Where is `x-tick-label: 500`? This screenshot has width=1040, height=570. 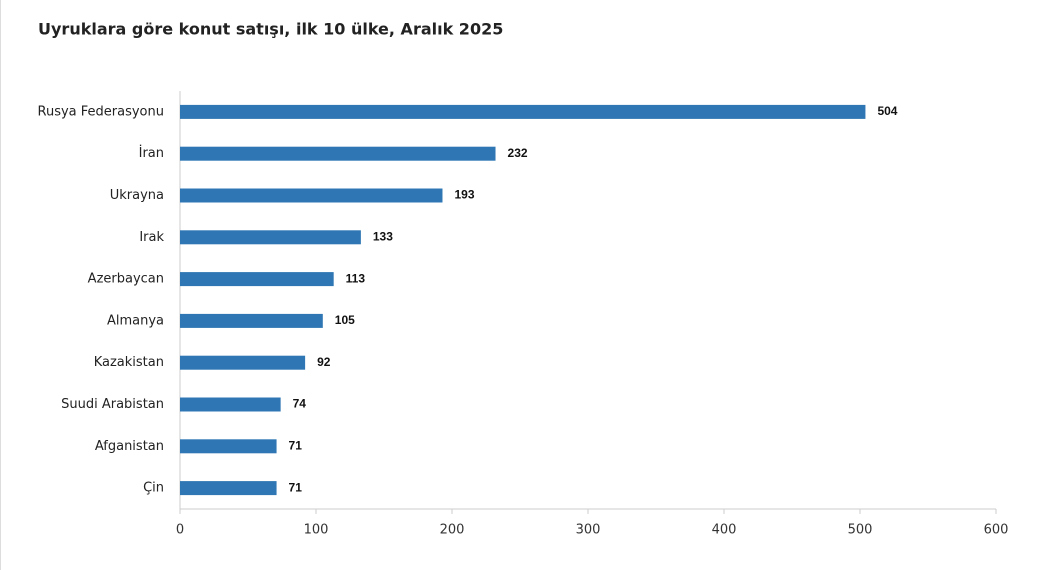 x-tick-label: 500 is located at coordinates (860, 530).